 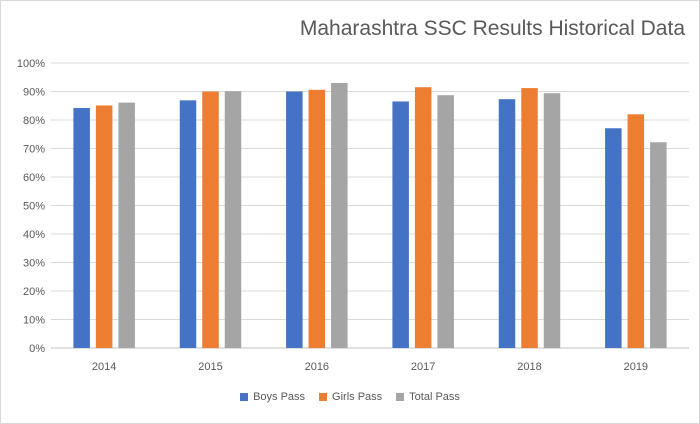 I want to click on bar-total-pass-2015, so click(x=233, y=219).